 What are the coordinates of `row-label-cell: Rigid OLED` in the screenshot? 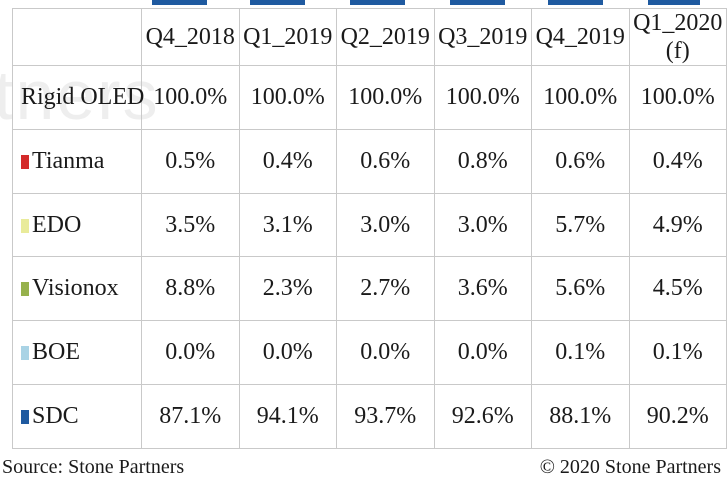 It's located at (78, 97).